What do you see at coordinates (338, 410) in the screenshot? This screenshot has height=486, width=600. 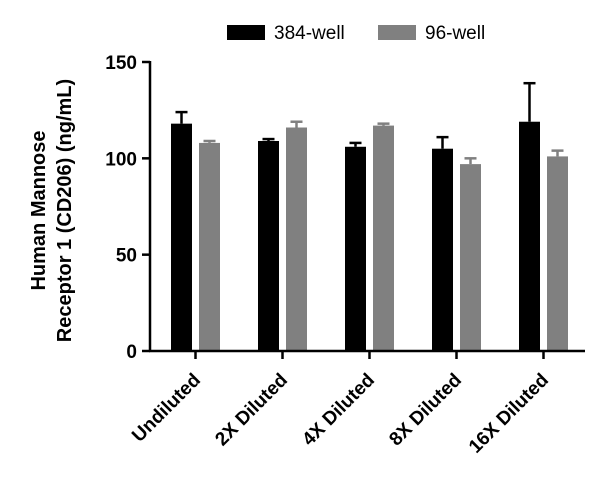 I see `x-tick-label-4x-diluted: 4X Diluted` at bounding box center [338, 410].